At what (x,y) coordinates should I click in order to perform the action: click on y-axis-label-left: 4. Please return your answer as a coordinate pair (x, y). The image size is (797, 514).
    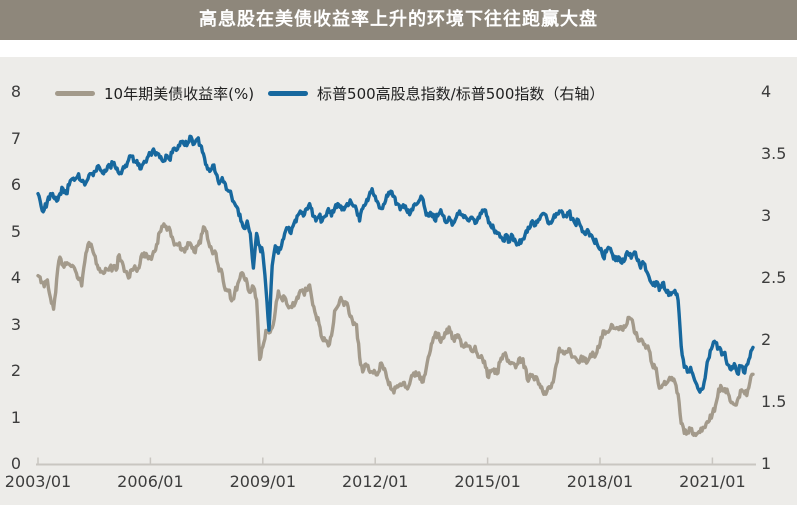
    Looking at the image, I should click on (16, 277).